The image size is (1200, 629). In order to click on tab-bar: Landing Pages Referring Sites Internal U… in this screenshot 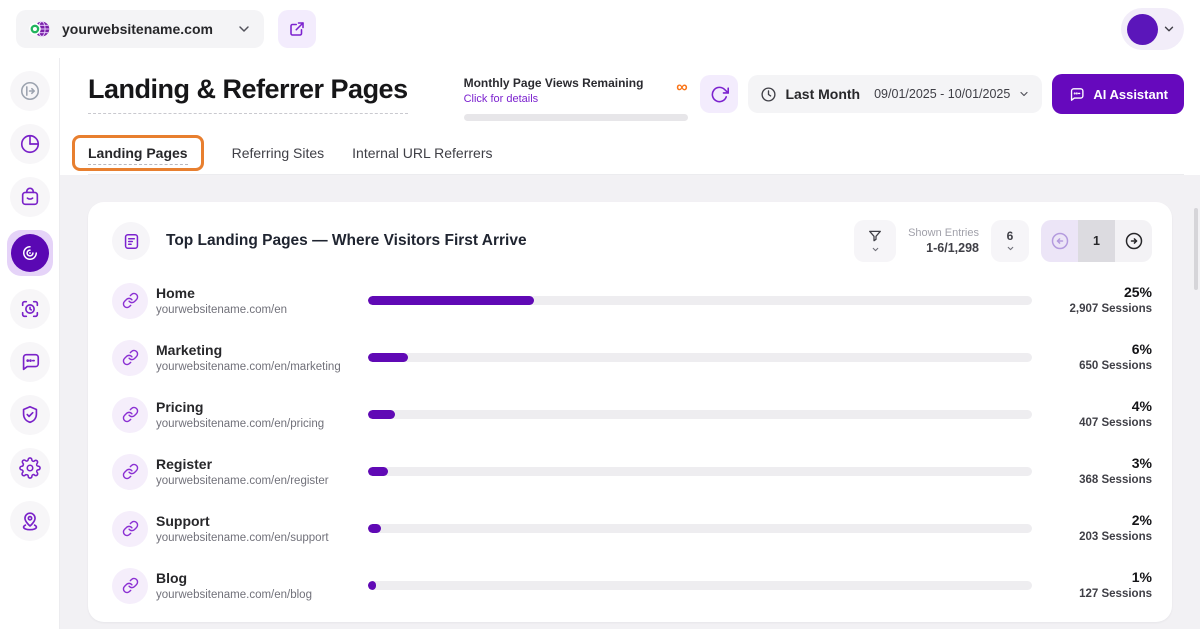, I will do `click(628, 153)`.